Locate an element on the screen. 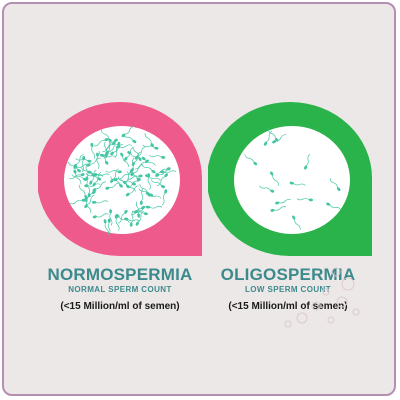 Image resolution: width=400 pixels, height=400 pixels. normospermia-sperm-group is located at coordinates (122, 181).